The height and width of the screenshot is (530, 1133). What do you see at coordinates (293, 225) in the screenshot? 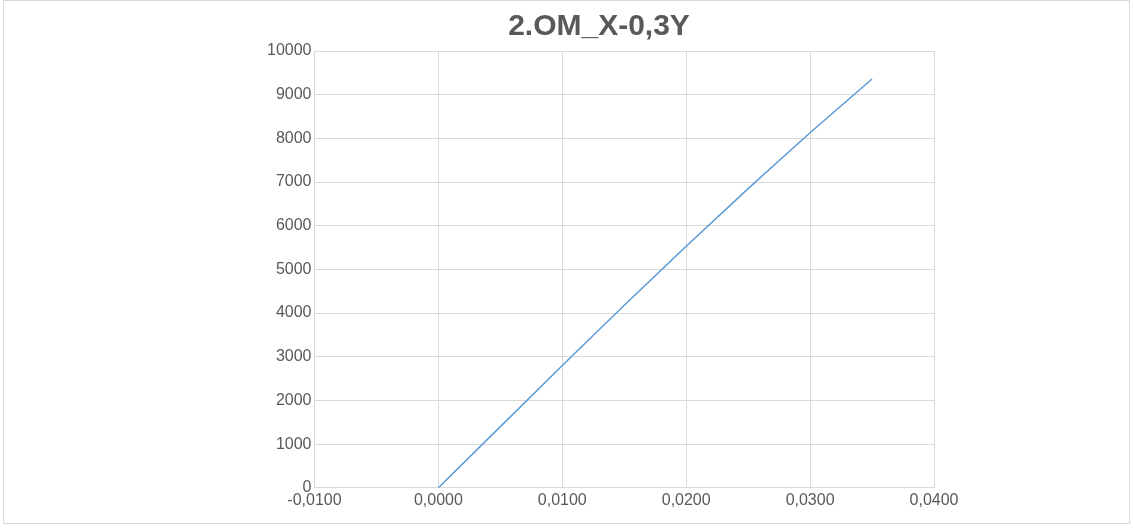
I see `y-tick-label: 6000` at bounding box center [293, 225].